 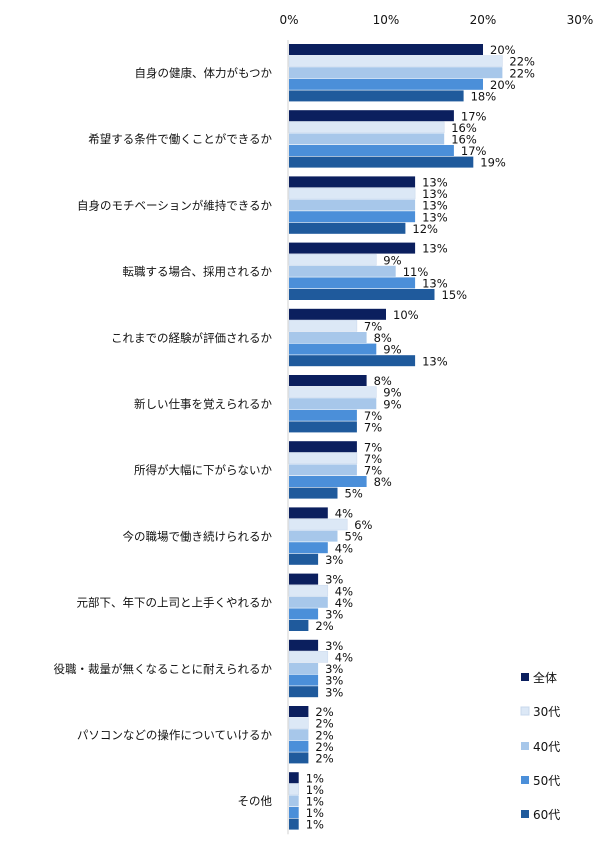 I want to click on data-label: 11%, so click(x=416, y=272).